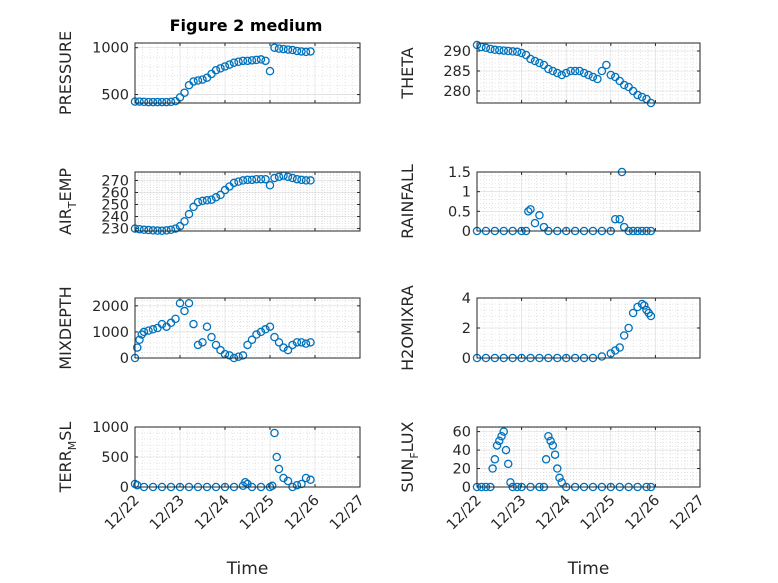  I want to click on y-tick-label: 260, so click(115, 193).